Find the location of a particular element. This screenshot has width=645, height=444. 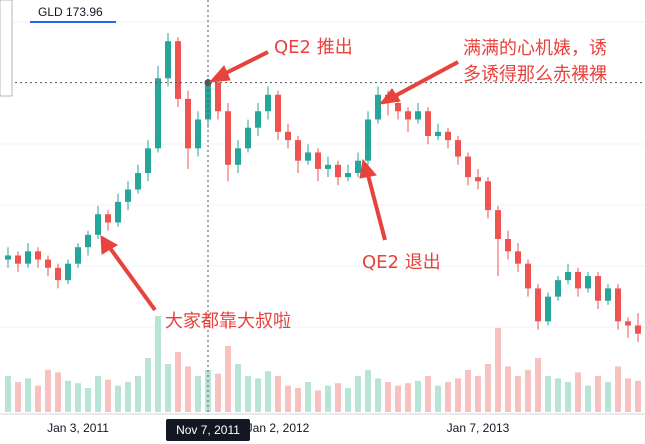

crosshair-date-label: Nov 7, 2011 is located at coordinates (208, 430).